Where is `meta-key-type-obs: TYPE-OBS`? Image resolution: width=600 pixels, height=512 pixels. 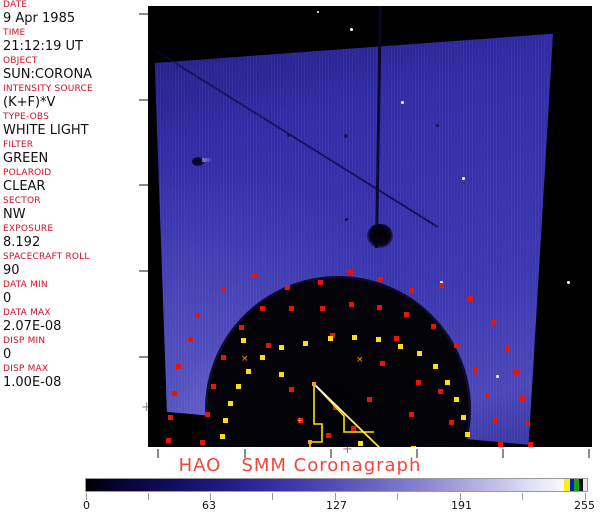 meta-key-type-obs: TYPE-OBS is located at coordinates (26, 117).